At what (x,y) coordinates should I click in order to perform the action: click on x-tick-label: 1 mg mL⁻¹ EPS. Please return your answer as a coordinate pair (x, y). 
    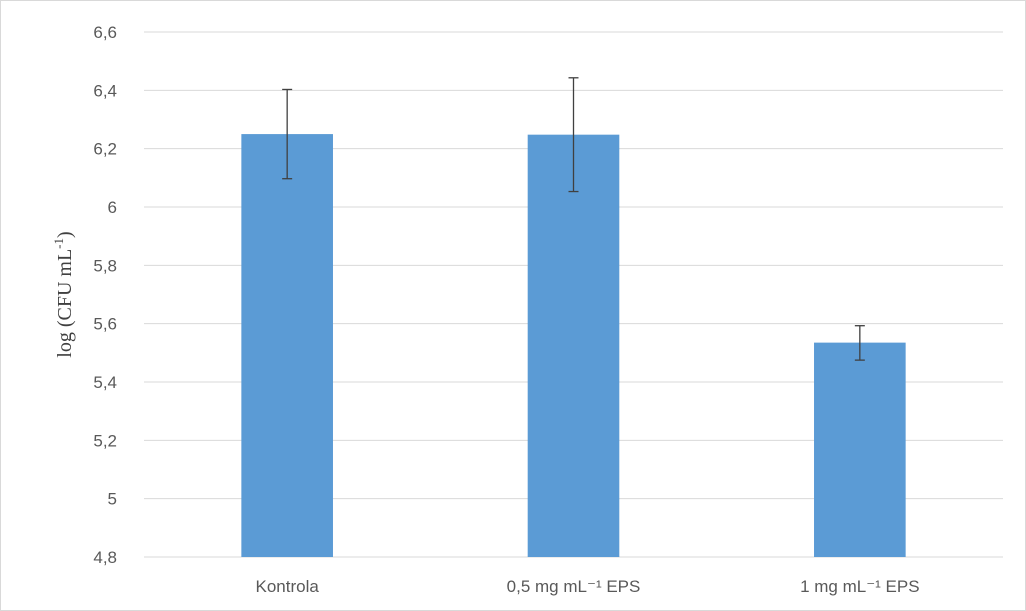
    Looking at the image, I should click on (860, 586).